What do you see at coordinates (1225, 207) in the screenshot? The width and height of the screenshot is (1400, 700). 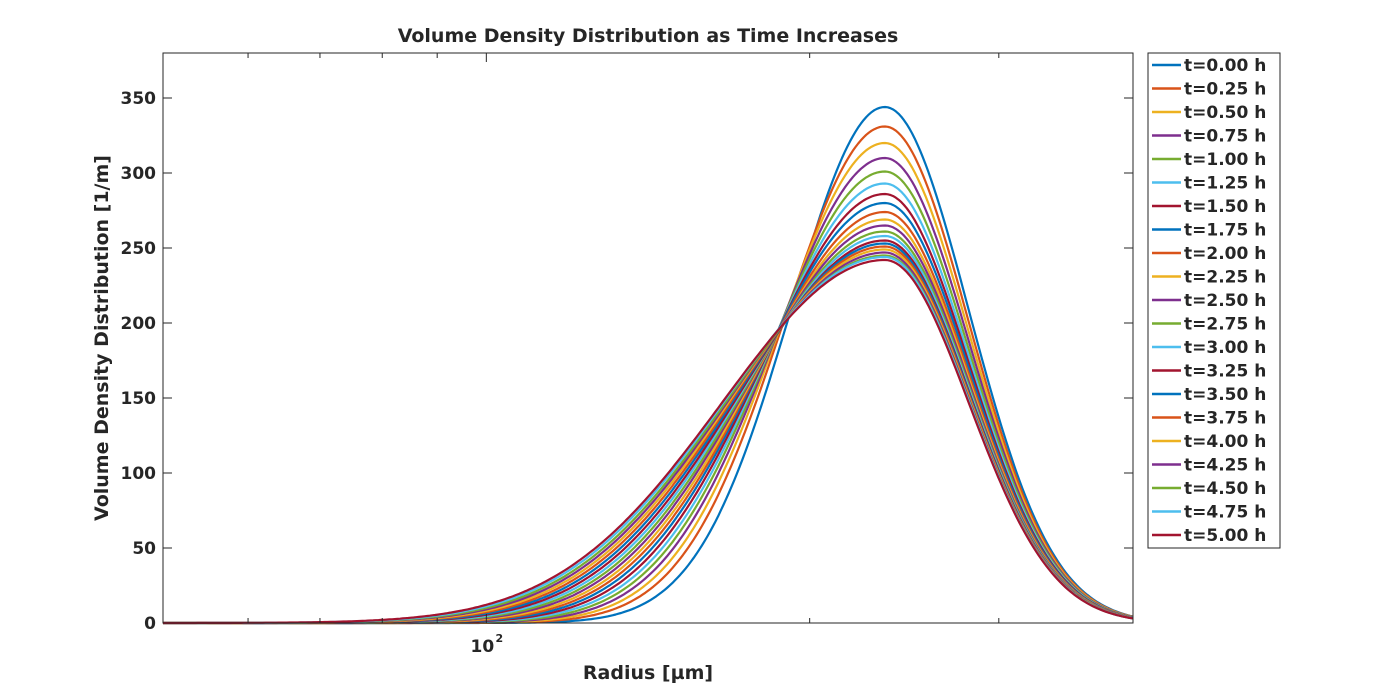 I see `legend-label: t=1.50 h` at bounding box center [1225, 207].